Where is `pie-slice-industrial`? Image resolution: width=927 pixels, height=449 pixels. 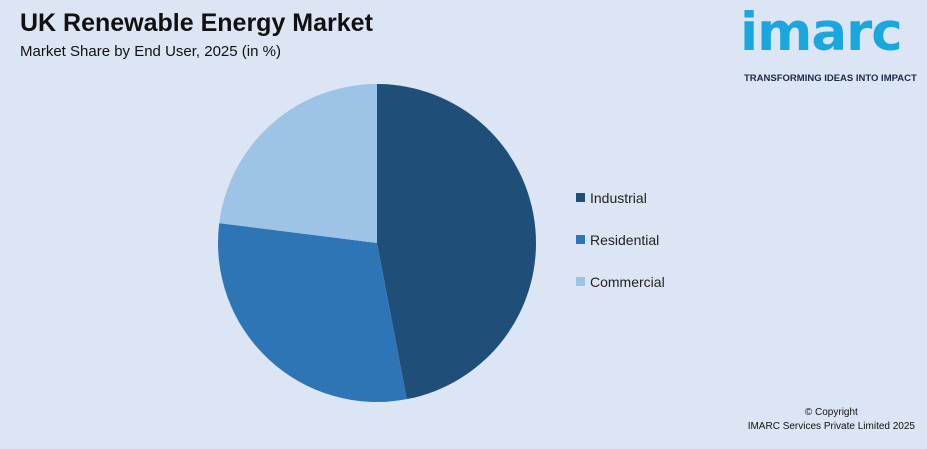
pie-slice-industrial is located at coordinates (456, 242).